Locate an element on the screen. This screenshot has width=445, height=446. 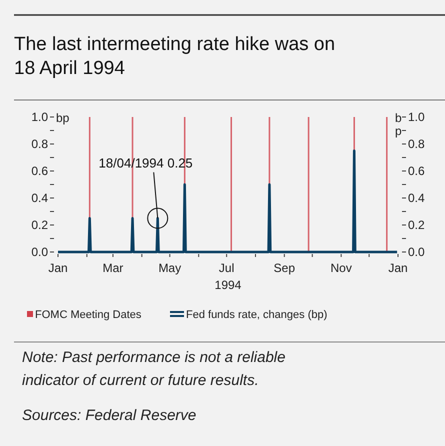
y2-tick-label: 0.6 is located at coordinates (417, 171).